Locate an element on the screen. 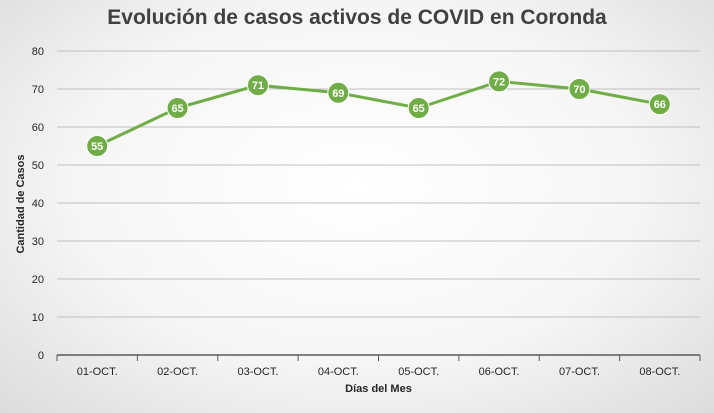 This screenshot has height=413, width=714. data-label: 71 is located at coordinates (258, 86).